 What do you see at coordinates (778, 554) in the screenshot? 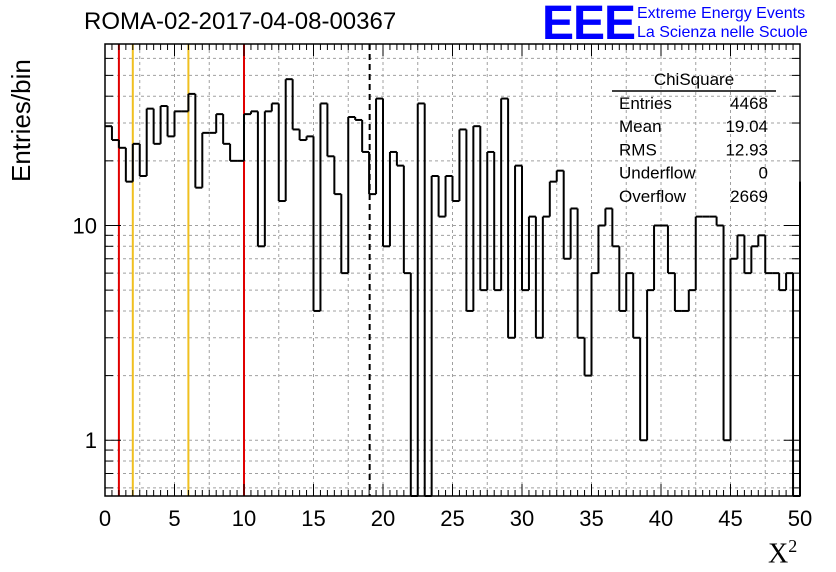
I see `x-axis-label-base: X` at bounding box center [778, 554].